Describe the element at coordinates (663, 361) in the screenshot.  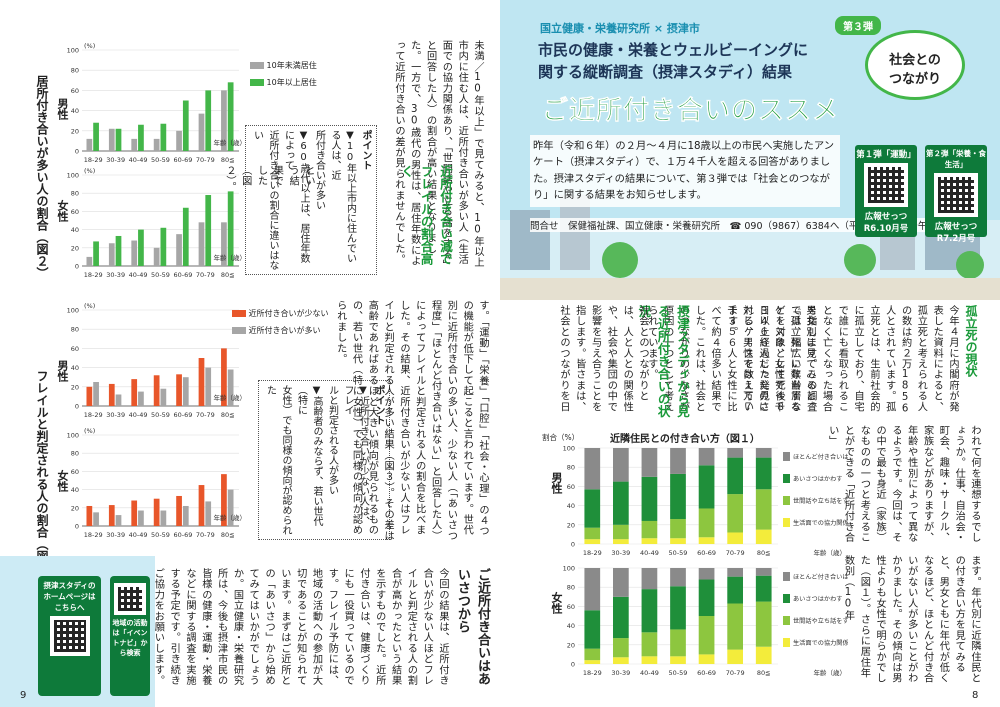
I see `heading-study: 摂津スタディから見る近所付き合いの状況` at that location.